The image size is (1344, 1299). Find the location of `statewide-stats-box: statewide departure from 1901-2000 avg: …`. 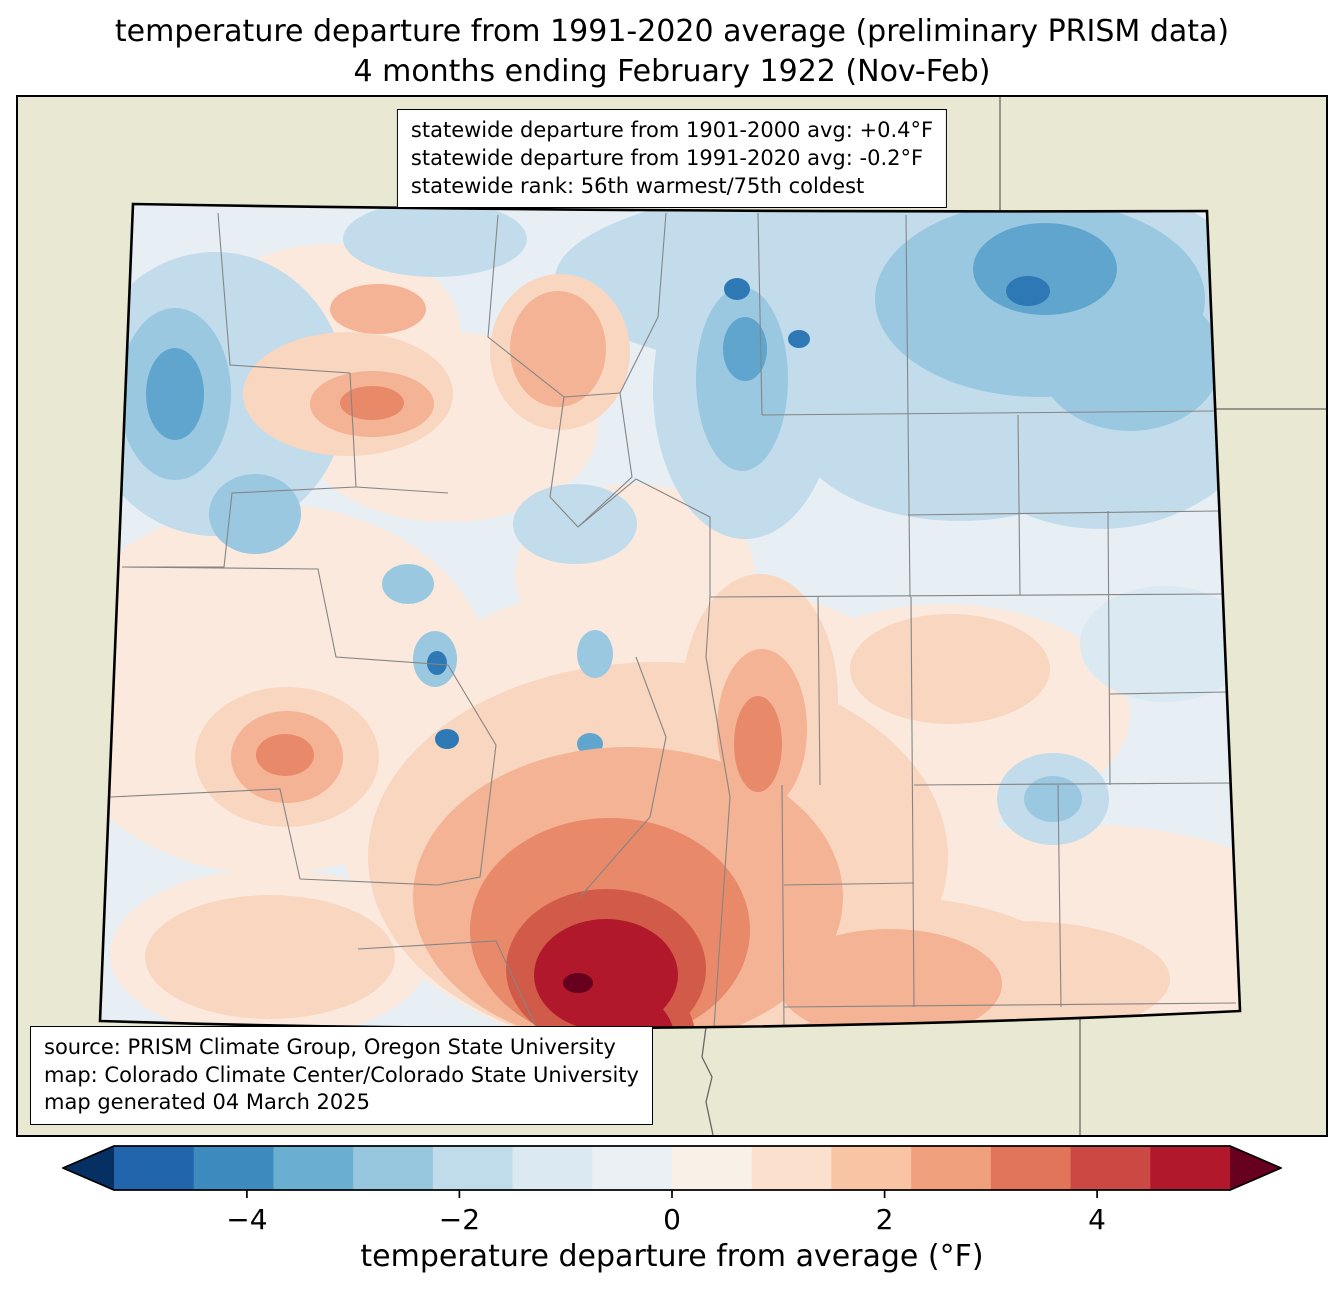

statewide-stats-box: statewide departure from 1901-2000 avg: … is located at coordinates (672, 159).